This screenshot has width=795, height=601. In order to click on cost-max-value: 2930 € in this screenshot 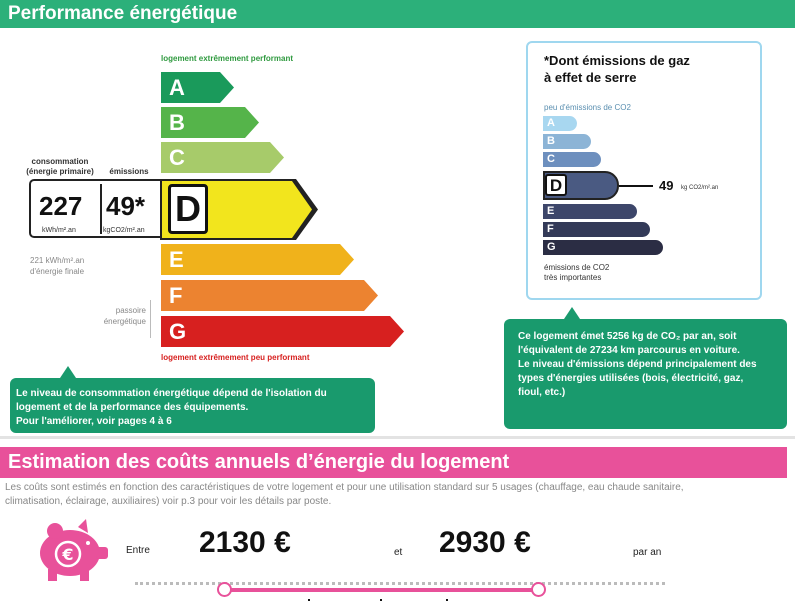, I will do `click(485, 542)`.